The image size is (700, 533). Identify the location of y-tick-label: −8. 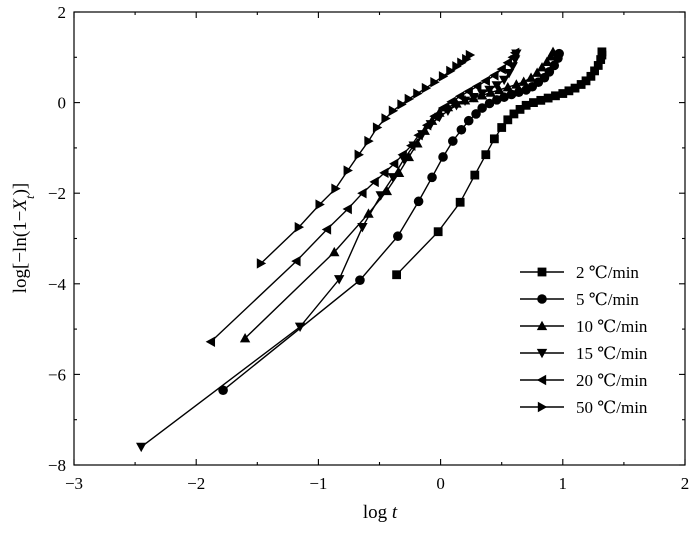
(57, 465).